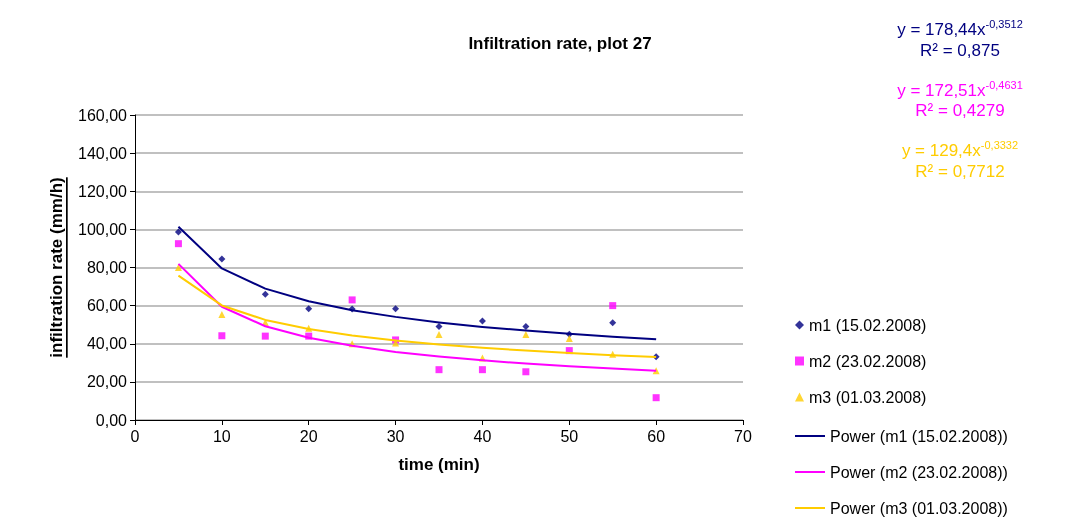 The image size is (1088, 524). I want to click on x-tick-label: 60, so click(656, 436).